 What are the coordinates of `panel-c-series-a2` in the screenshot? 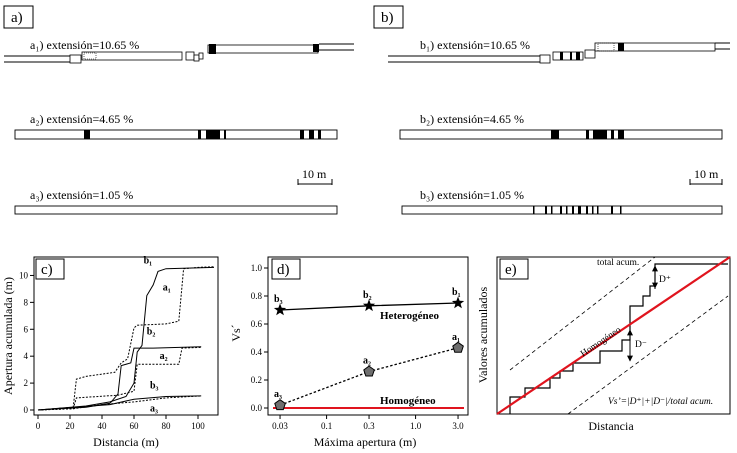 It's located at (119, 378).